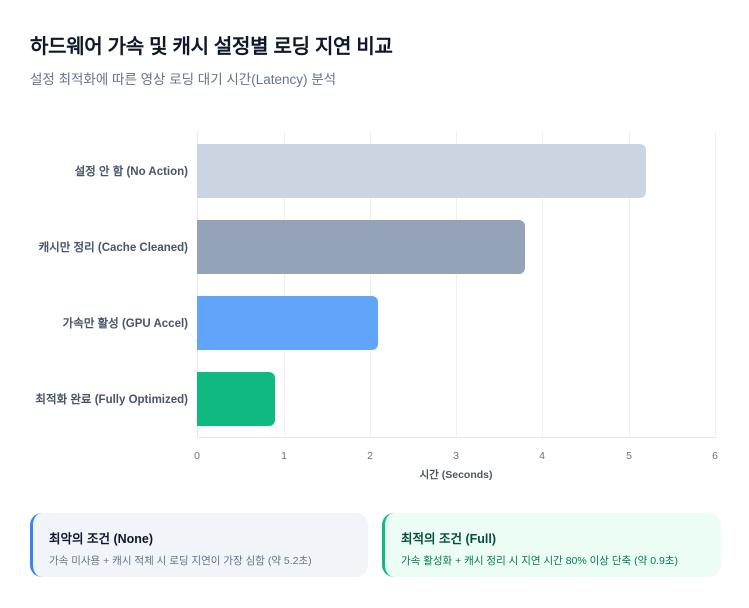  What do you see at coordinates (456, 456) in the screenshot?
I see `x-tick: 3` at bounding box center [456, 456].